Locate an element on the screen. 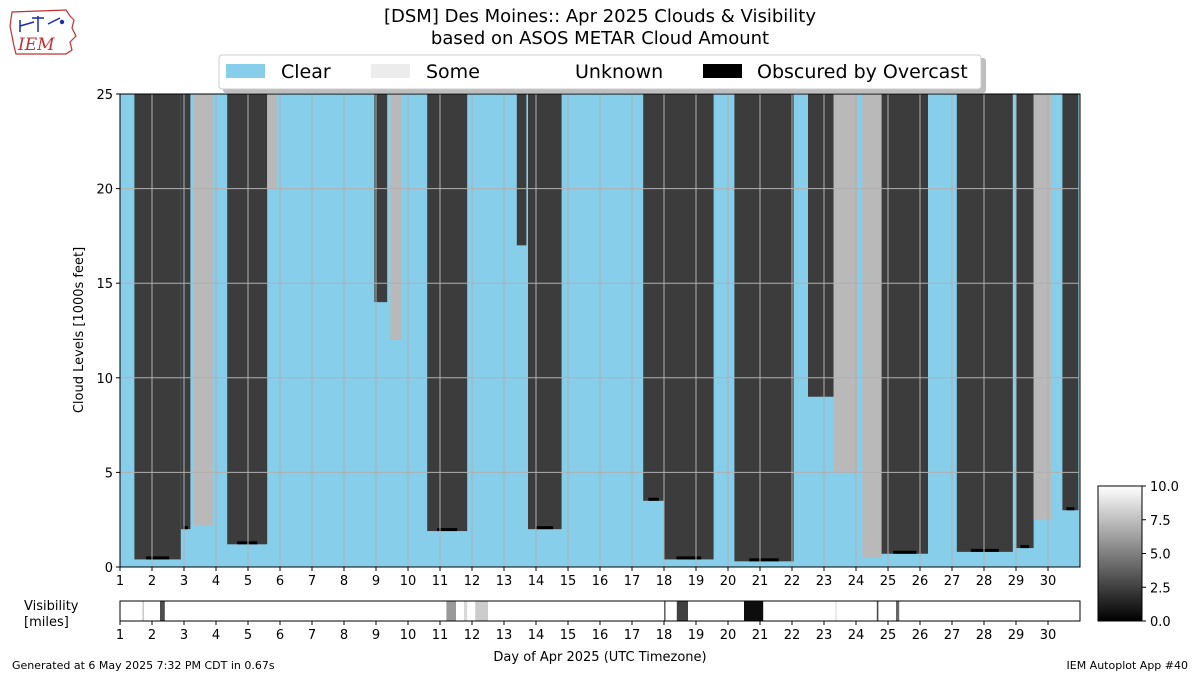 Image resolution: width=1200 pixels, height=675 pixels. legend-label-obscured: Obscured by Overcast is located at coordinates (862, 72).